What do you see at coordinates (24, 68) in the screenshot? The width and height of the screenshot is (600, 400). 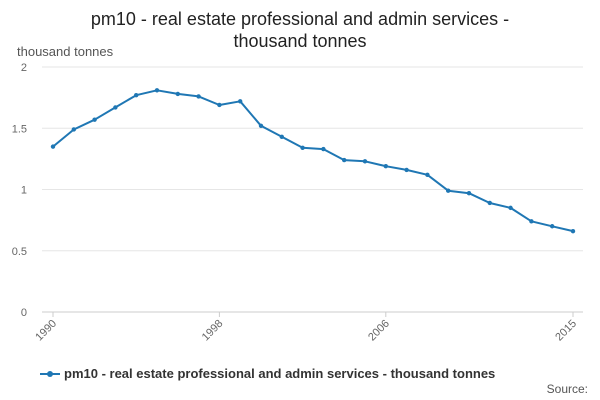 I see `y-tick-label-4: 2` at bounding box center [24, 68].